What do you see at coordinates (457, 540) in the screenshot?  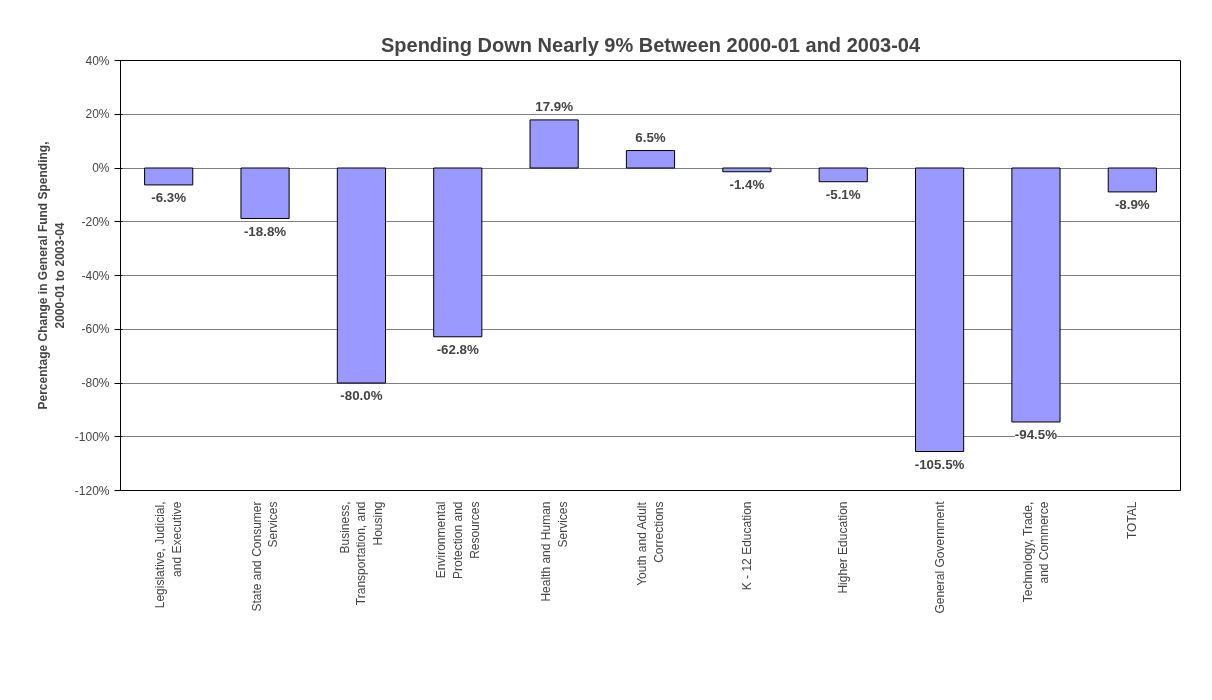 I see `x-tick-label: Environmental Protection and Resources` at bounding box center [457, 540].